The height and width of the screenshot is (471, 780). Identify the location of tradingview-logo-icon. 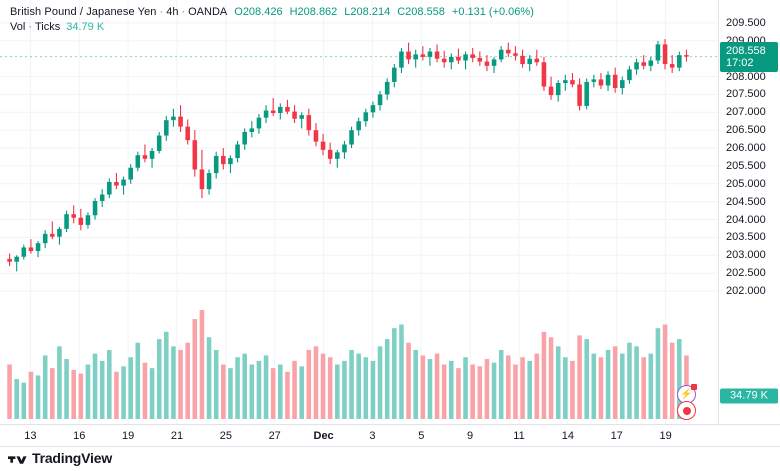
(17, 459).